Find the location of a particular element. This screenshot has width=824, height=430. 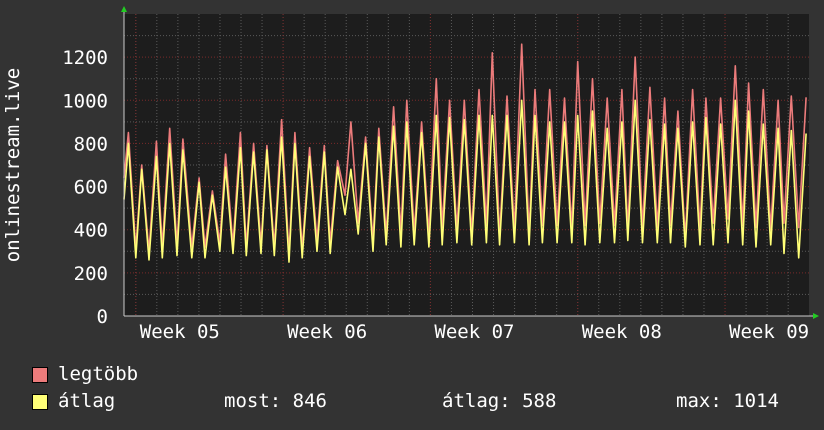

y-axis-arrow is located at coordinates (124, 9).